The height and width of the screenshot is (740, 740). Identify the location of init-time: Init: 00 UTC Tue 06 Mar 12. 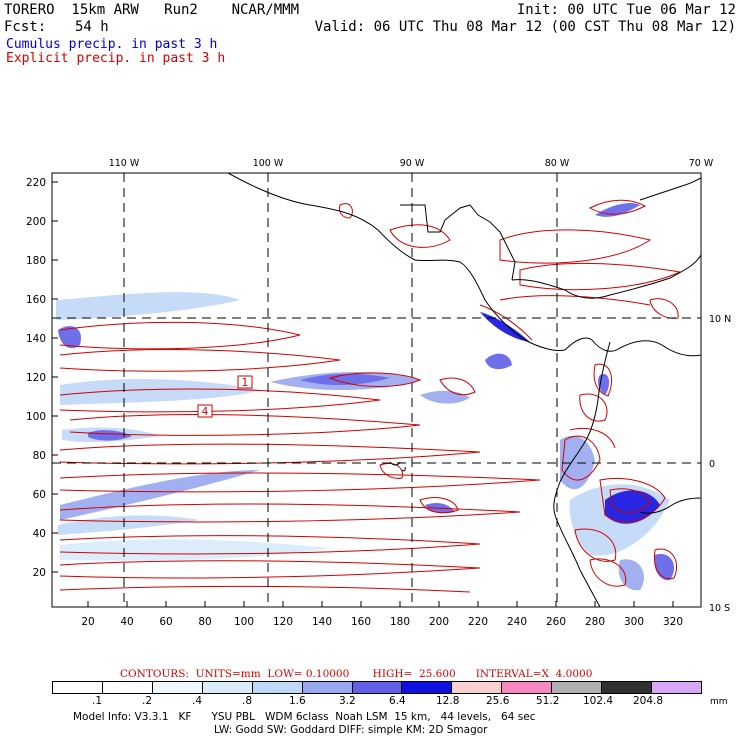
(626, 10).